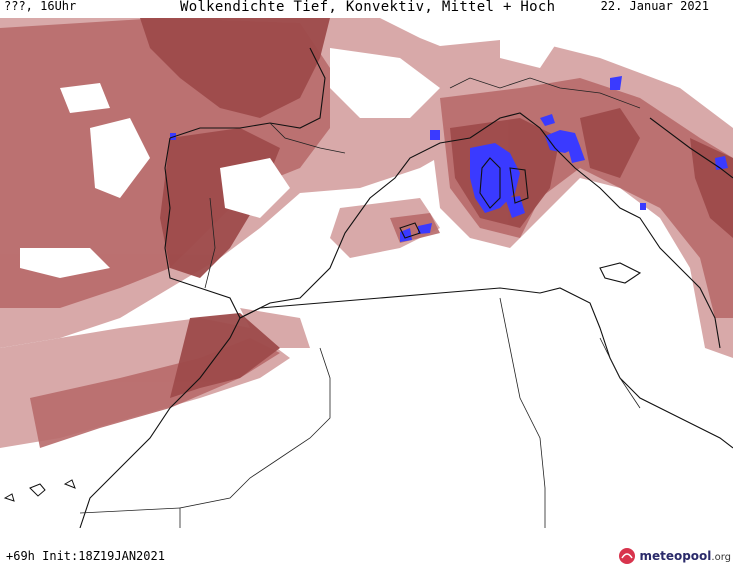 This screenshot has height=566, width=733. I want to click on run-info: +69h Init:18Z19JAN2021, so click(85, 556).